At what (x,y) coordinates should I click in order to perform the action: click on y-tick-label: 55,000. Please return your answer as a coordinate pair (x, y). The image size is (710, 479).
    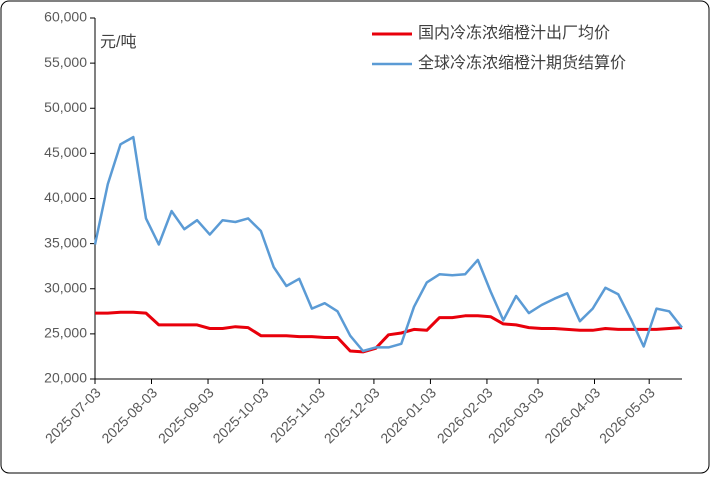
    Looking at the image, I should click on (65, 62).